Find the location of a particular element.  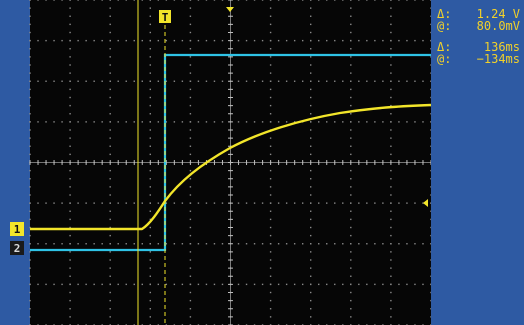

channel-2-marker: 2 is located at coordinates (17, 248).